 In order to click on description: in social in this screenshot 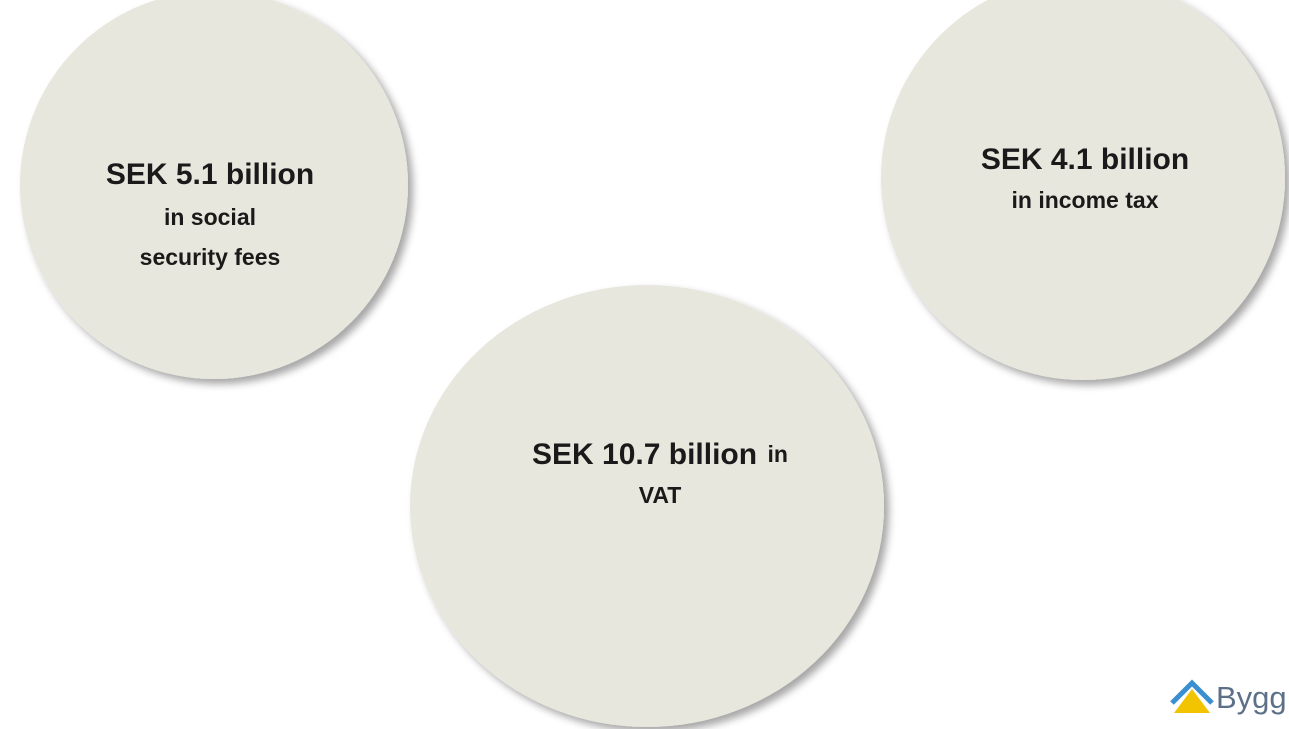, I will do `click(210, 217)`.